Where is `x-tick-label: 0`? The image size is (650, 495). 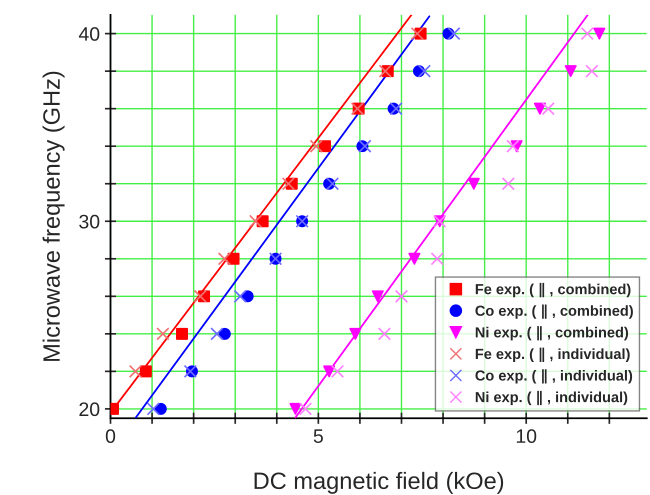 x-tick-label: 0 is located at coordinates (111, 436).